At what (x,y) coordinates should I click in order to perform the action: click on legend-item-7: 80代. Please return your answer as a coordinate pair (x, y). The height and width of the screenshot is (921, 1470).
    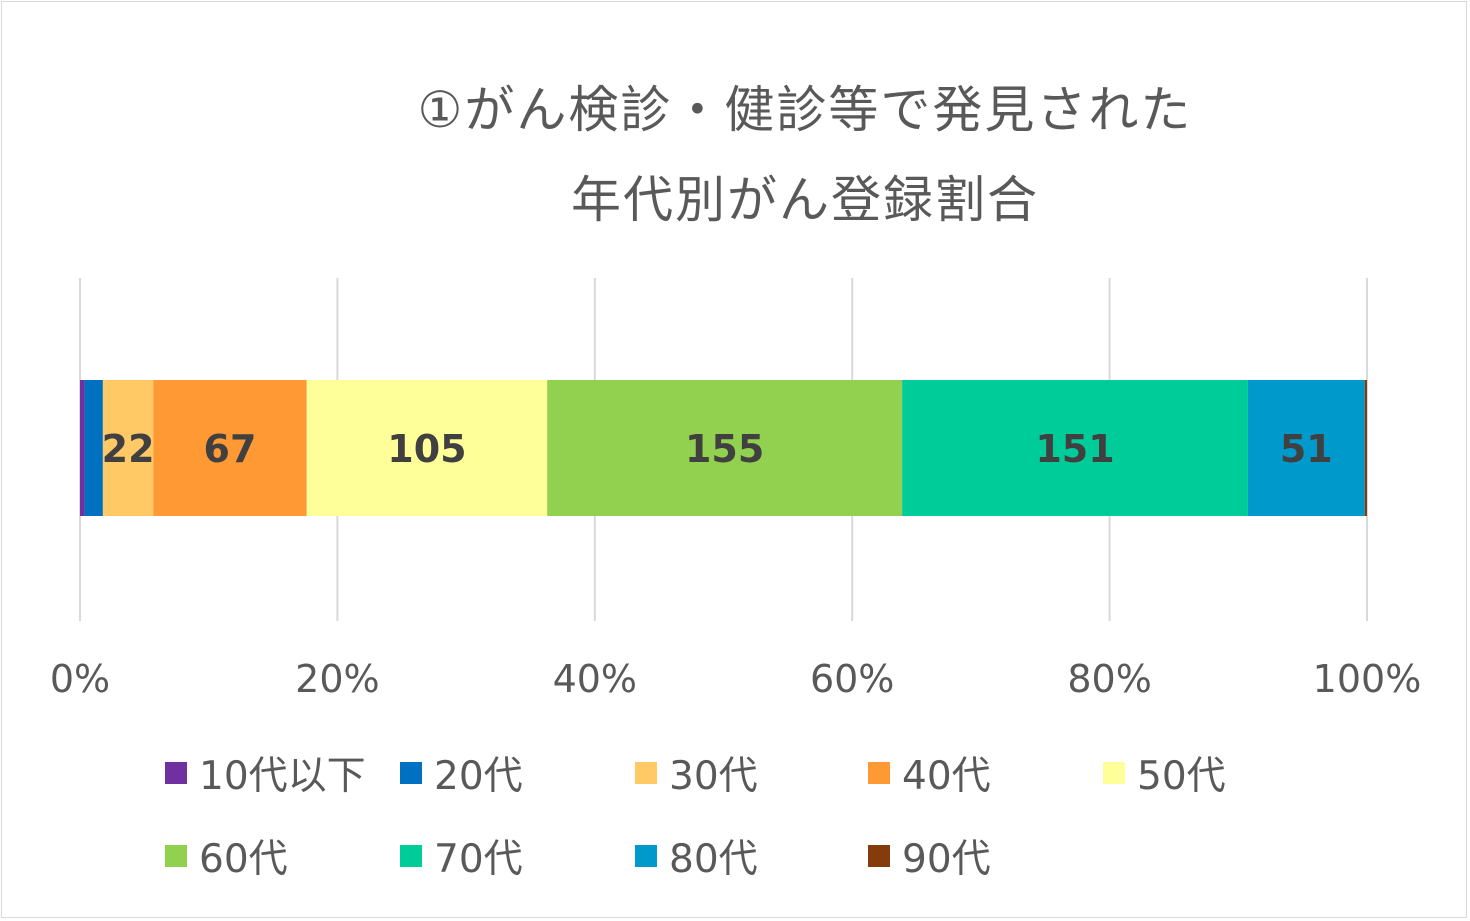
    Looking at the image, I should click on (696, 858).